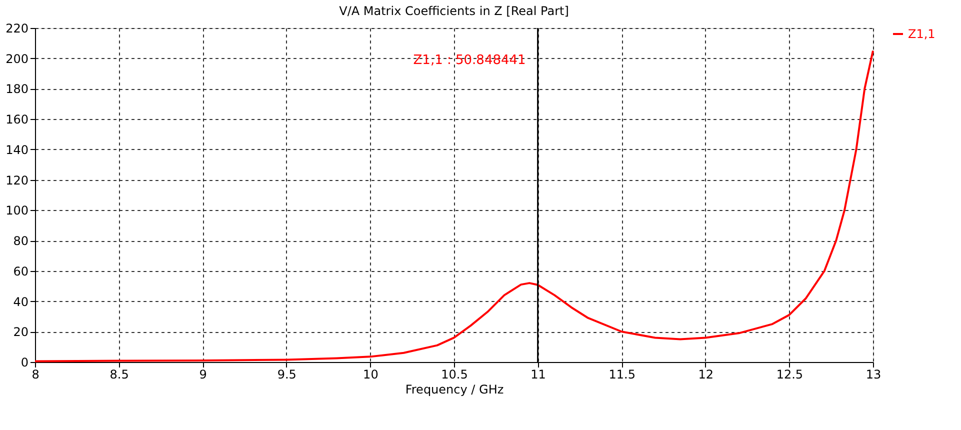 The image size is (961, 430). Describe the element at coordinates (20, 241) in the screenshot. I see `y-tick-label: 80` at that location.